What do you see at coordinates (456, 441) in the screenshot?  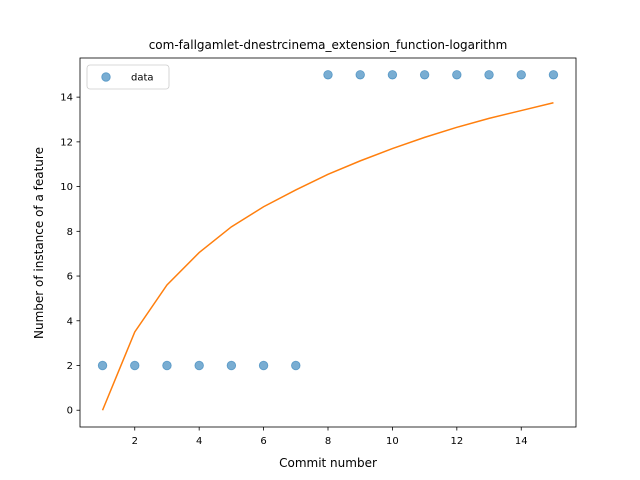 I see `x-tick-label: 12` at bounding box center [456, 441].